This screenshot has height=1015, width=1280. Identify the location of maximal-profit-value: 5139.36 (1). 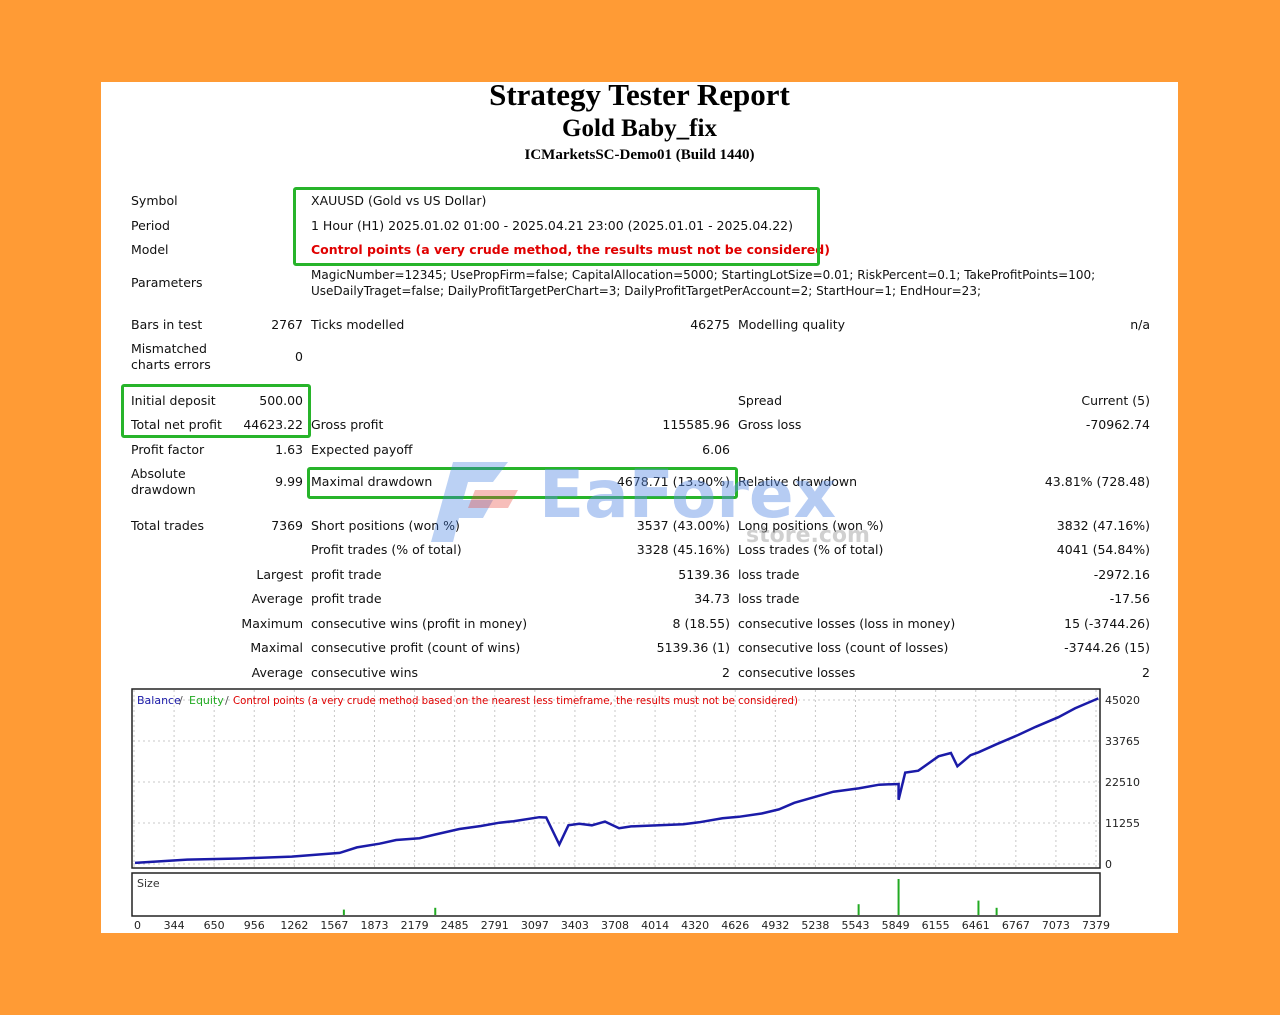
(693, 647).